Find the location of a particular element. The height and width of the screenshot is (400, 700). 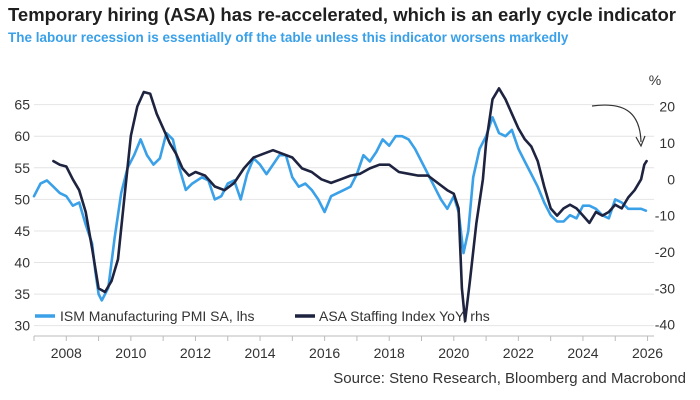

right-tick-label: 0 is located at coordinates (671, 179).